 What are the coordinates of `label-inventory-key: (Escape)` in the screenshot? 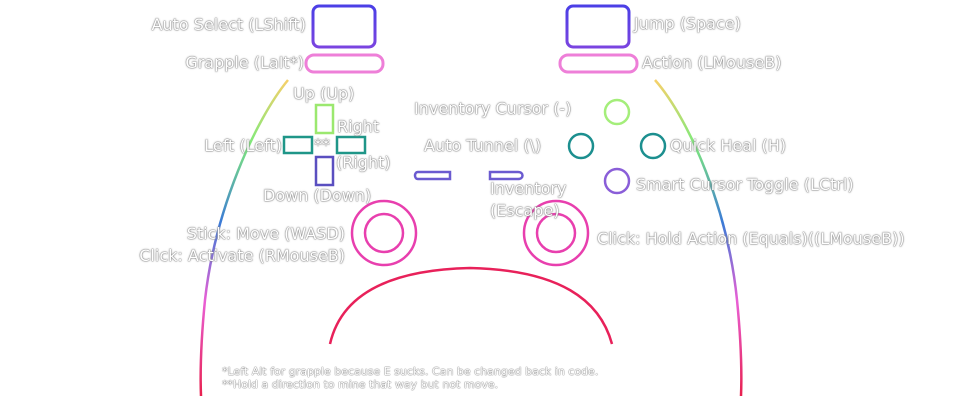 It's located at (525, 210).